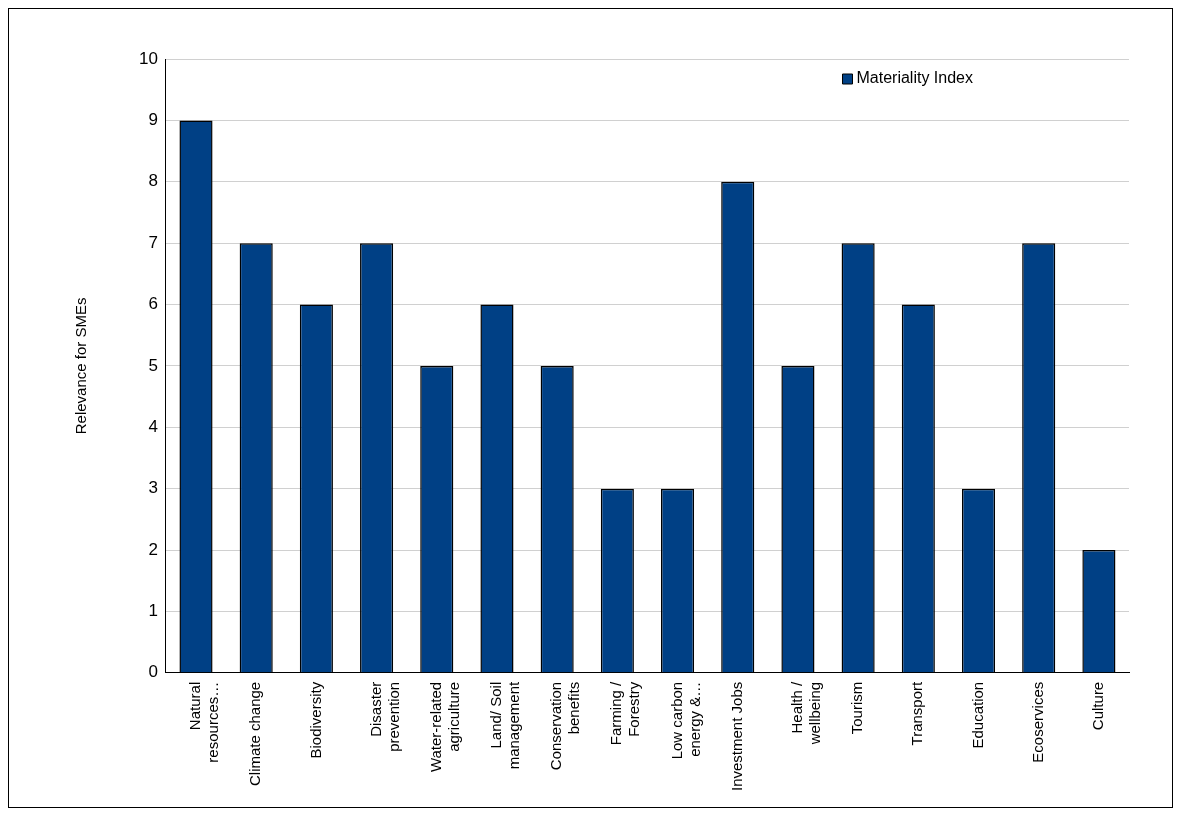 This screenshot has width=1187, height=822. I want to click on legend-label: Materiality Index, so click(915, 78).